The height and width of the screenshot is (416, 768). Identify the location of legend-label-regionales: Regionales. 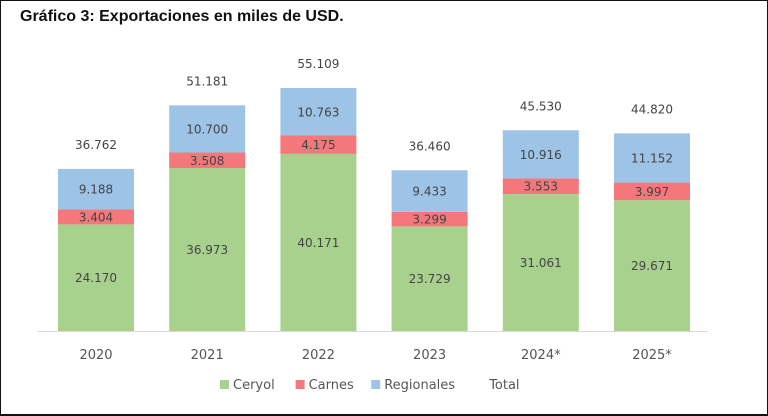
(419, 385).